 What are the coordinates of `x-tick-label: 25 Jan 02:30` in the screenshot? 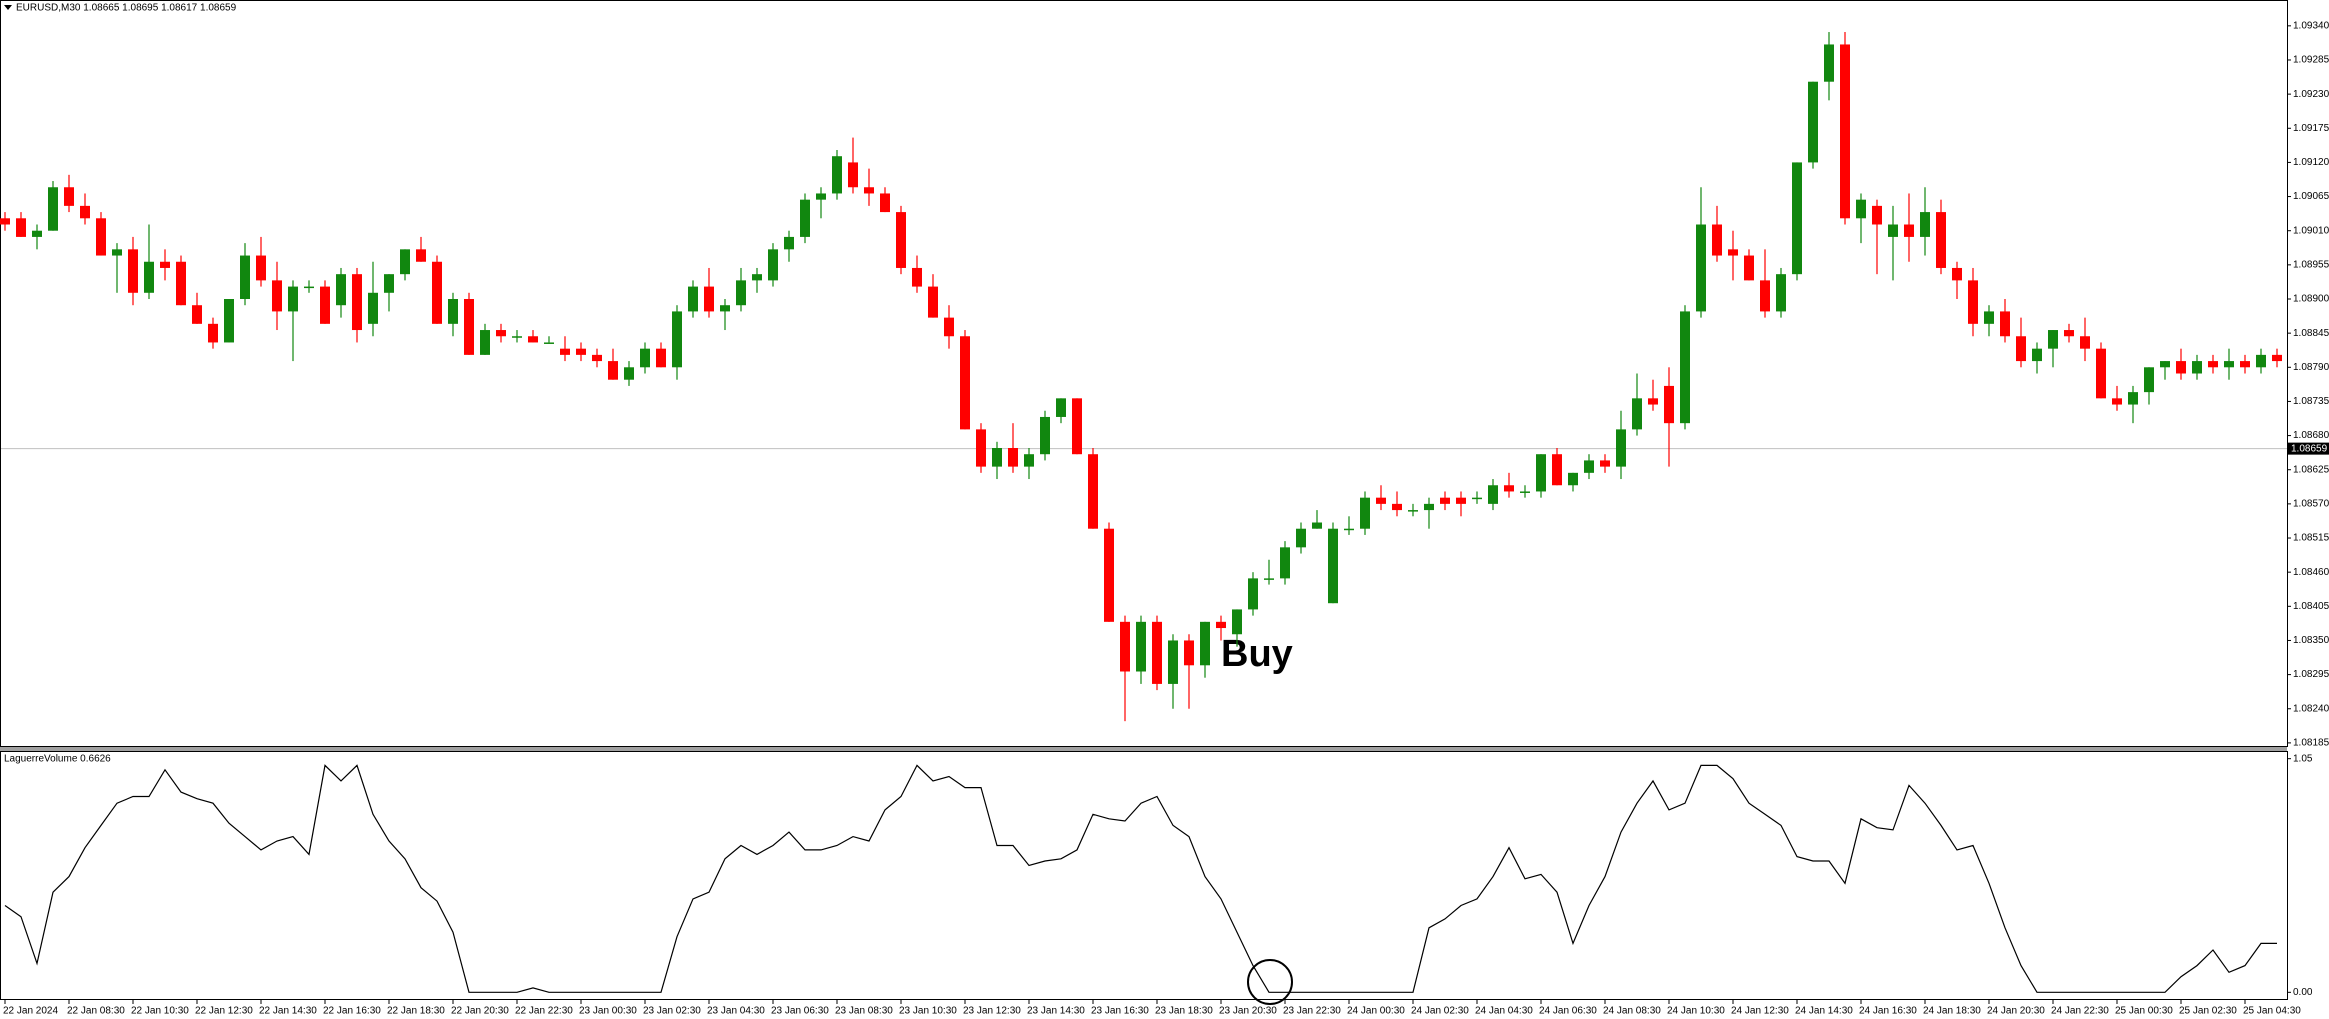 It's located at (2208, 1011).